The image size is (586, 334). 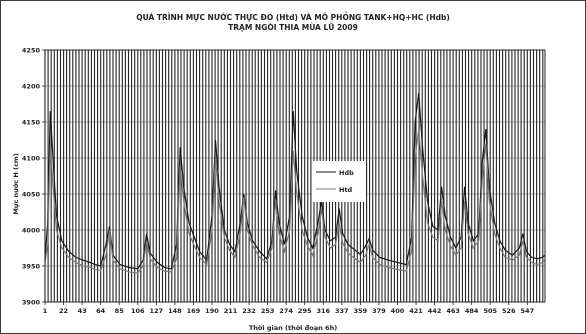 What do you see at coordinates (138, 311) in the screenshot?
I see `x-tick-label: 106` at bounding box center [138, 311].